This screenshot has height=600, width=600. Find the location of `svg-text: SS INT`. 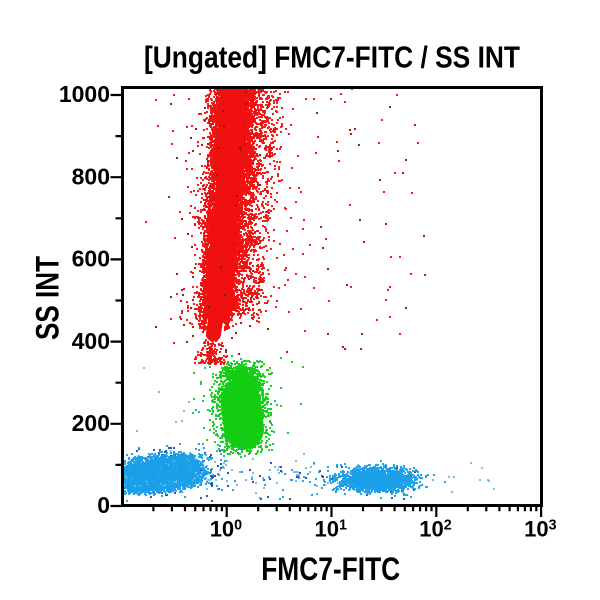

svg-text: SS INT is located at coordinates (48, 298).